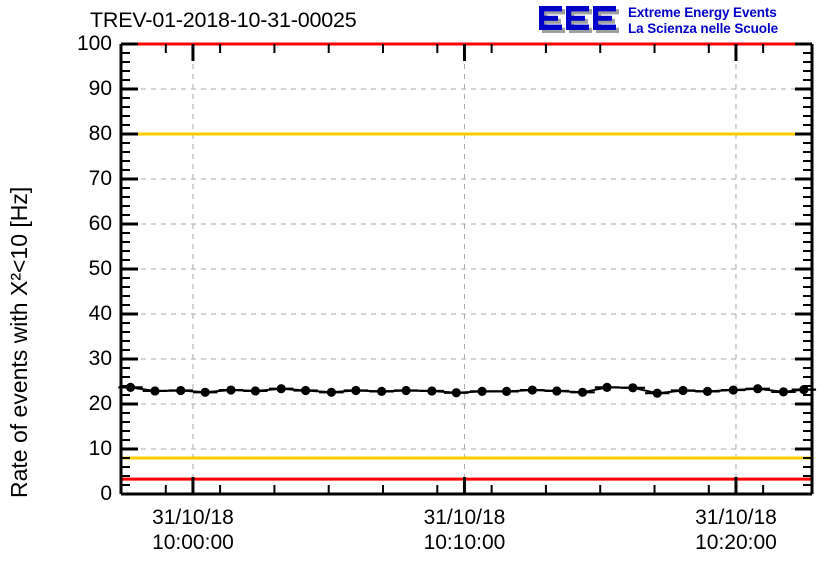 The height and width of the screenshot is (572, 836). What do you see at coordinates (467, 390) in the screenshot?
I see `data-series-line` at bounding box center [467, 390].